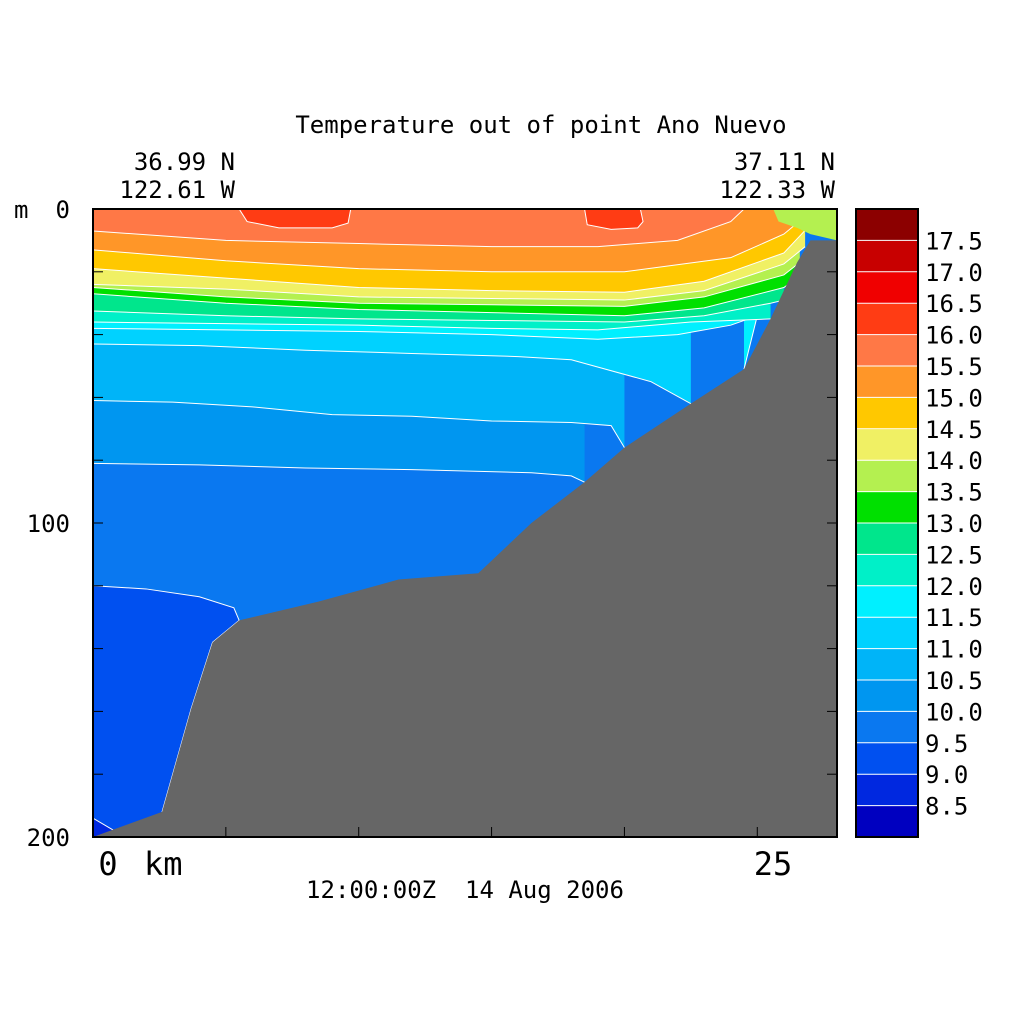  I want to click on colorbar-label-17-0: 17.0, so click(954, 273).